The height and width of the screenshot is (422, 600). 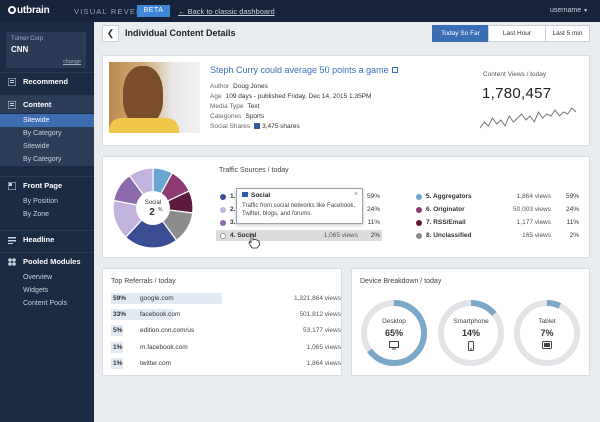 What do you see at coordinates (323, 363) in the screenshot?
I see `referral-views: 1,864 views` at bounding box center [323, 363].